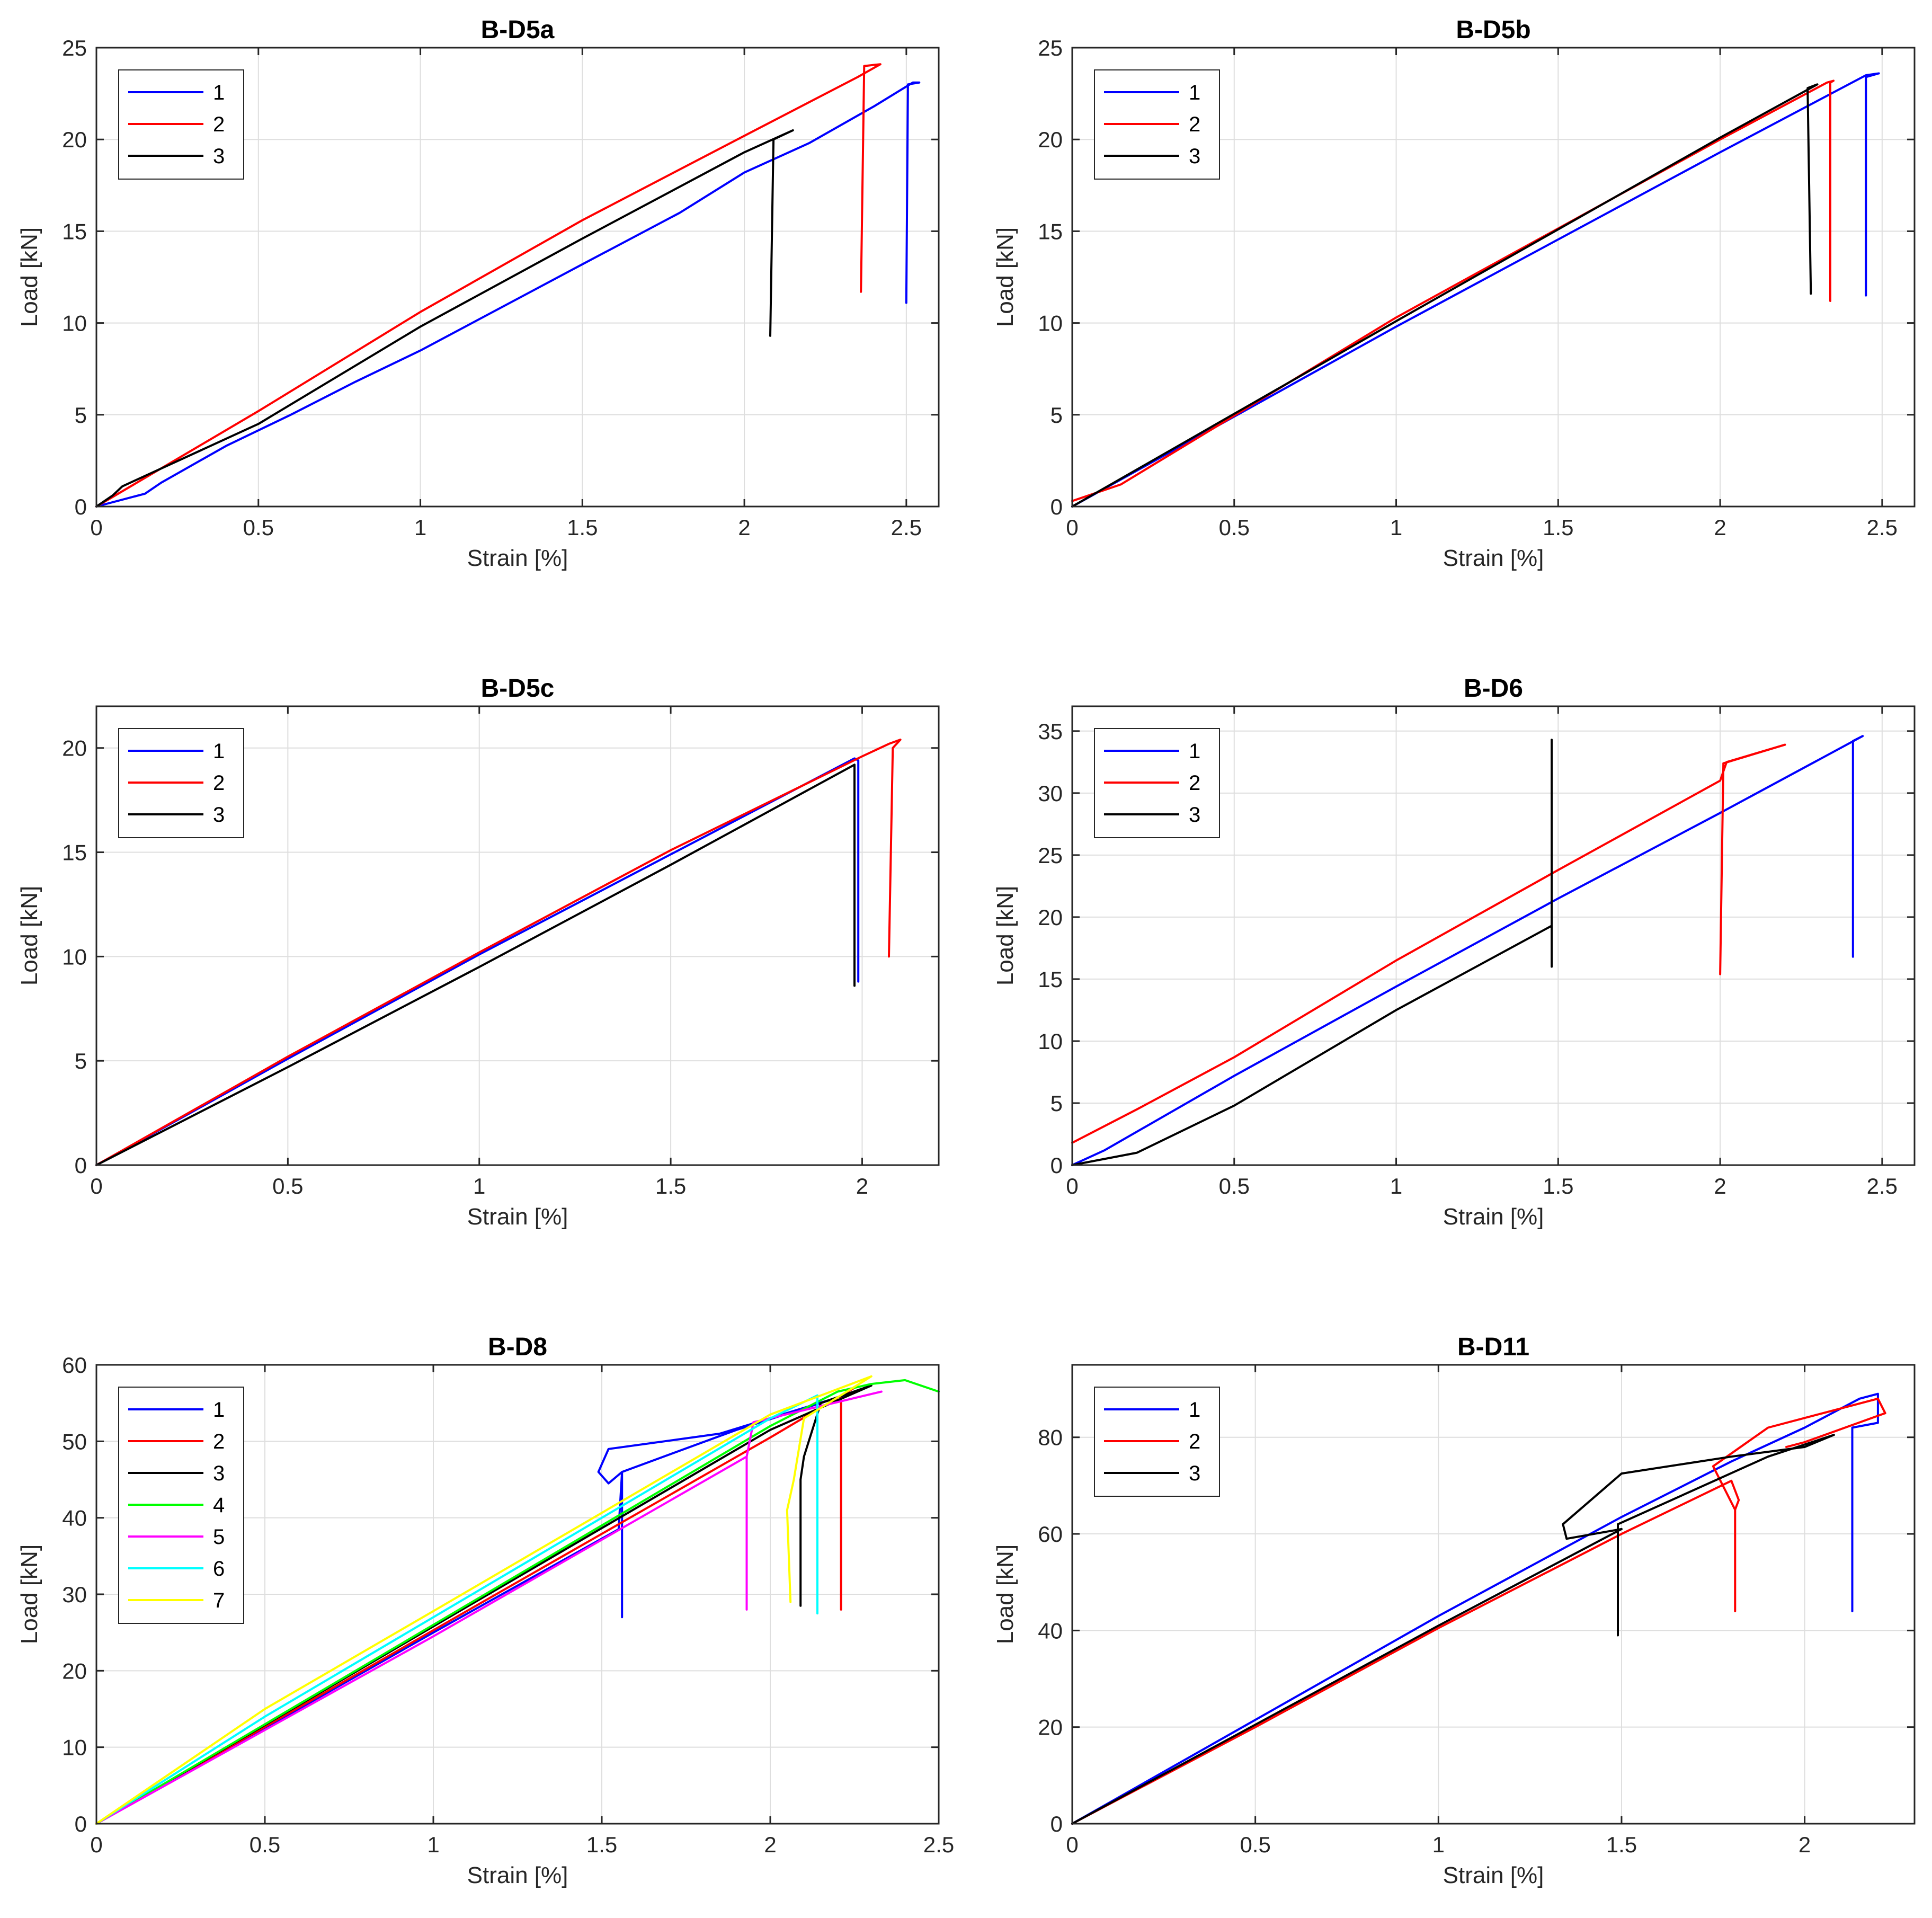 The image size is (1932, 1918). I want to click on chart-b-d11-legend-label-3: 3, so click(1194, 1473).